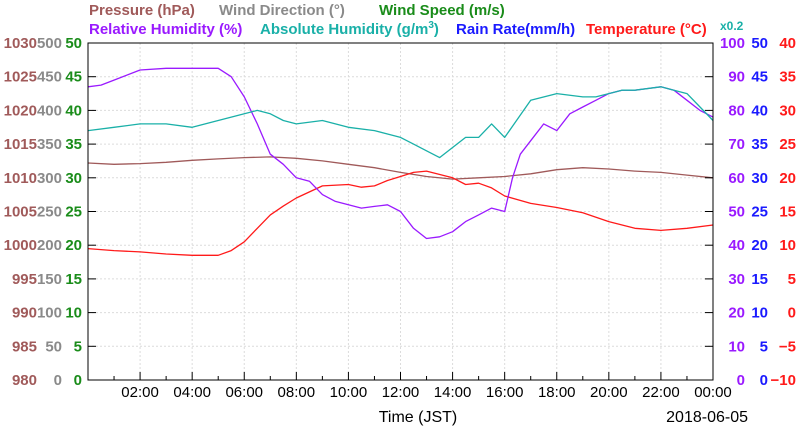  I want to click on legend-relative-humidity: Relative Humidity (%), so click(165, 29).